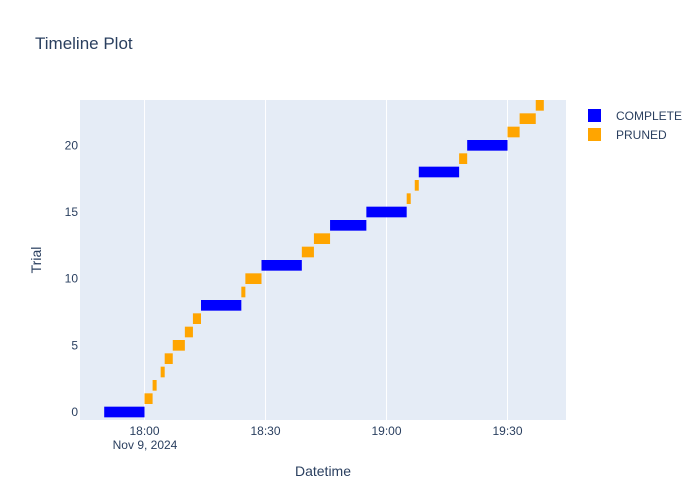 Image resolution: width=700 pixels, height=500 pixels. I want to click on x-tick-label: 18:00, so click(145, 431).